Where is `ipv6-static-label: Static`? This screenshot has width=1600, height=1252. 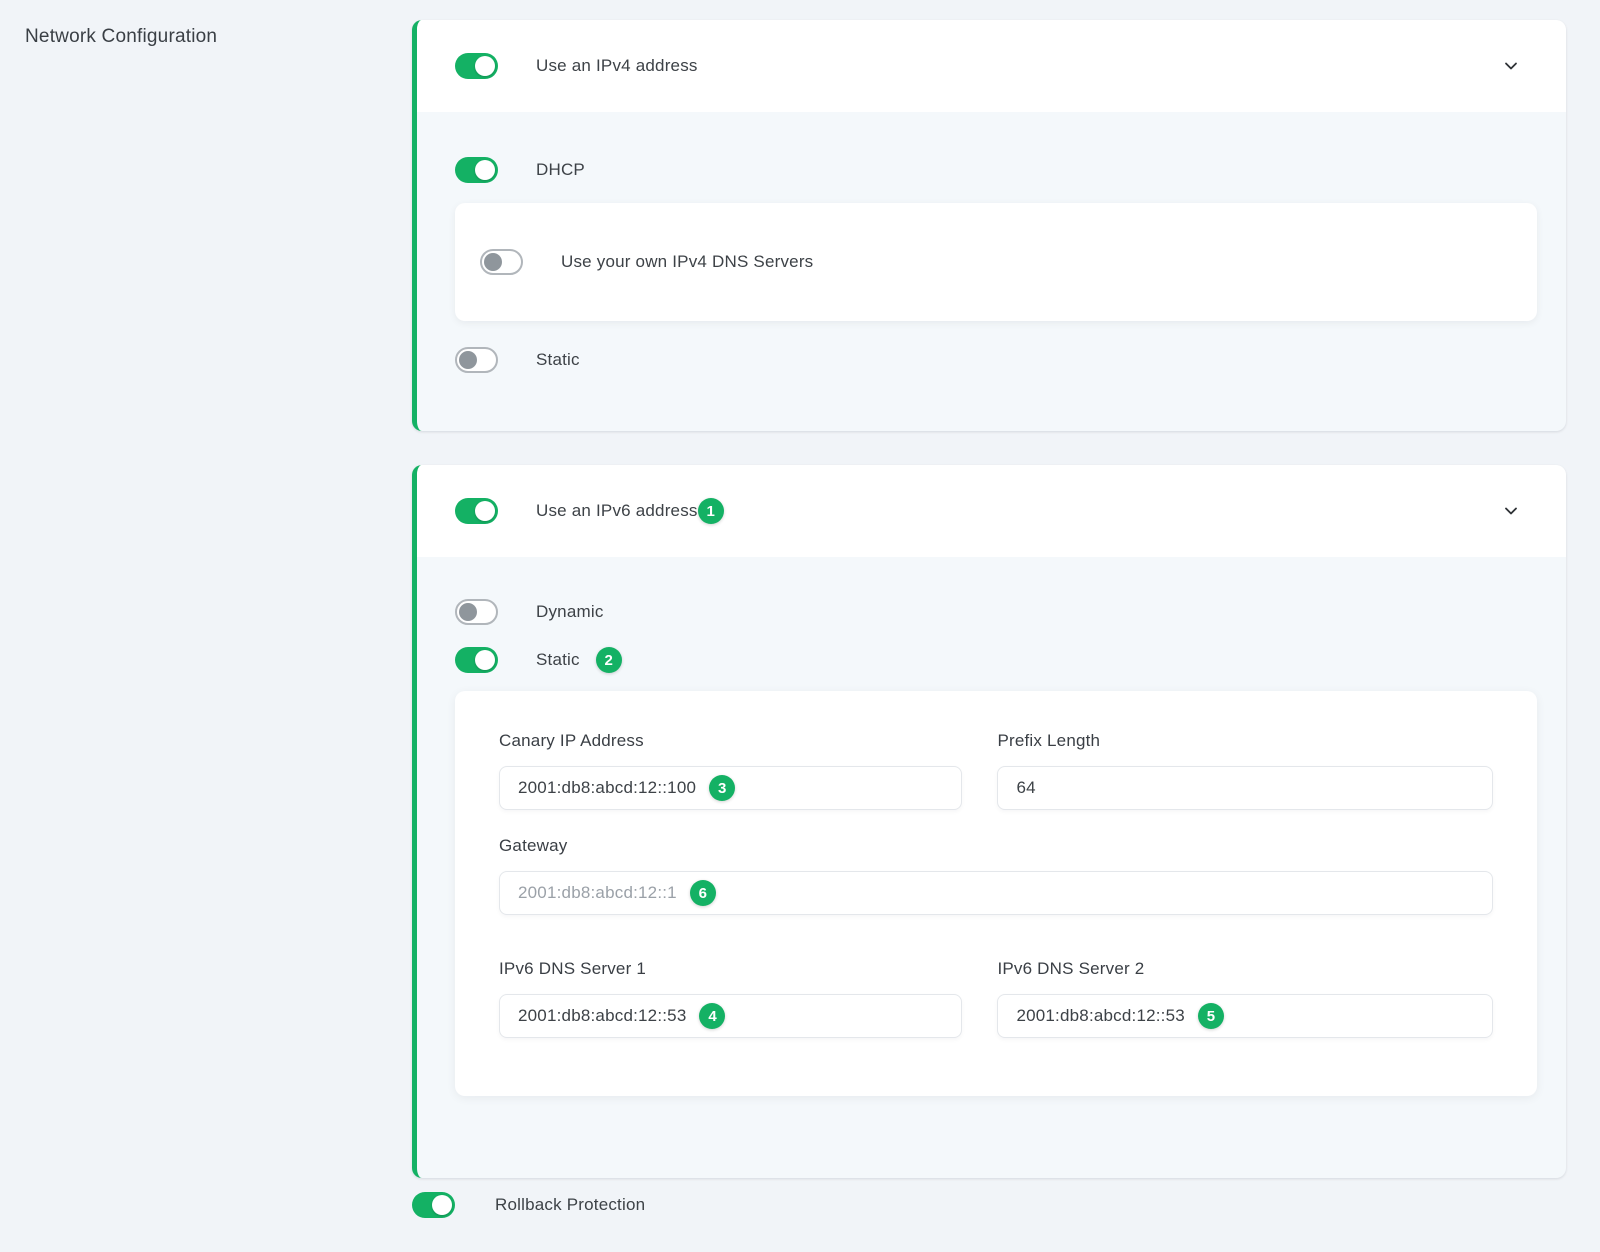
ipv6-static-label: Static is located at coordinates (558, 659).